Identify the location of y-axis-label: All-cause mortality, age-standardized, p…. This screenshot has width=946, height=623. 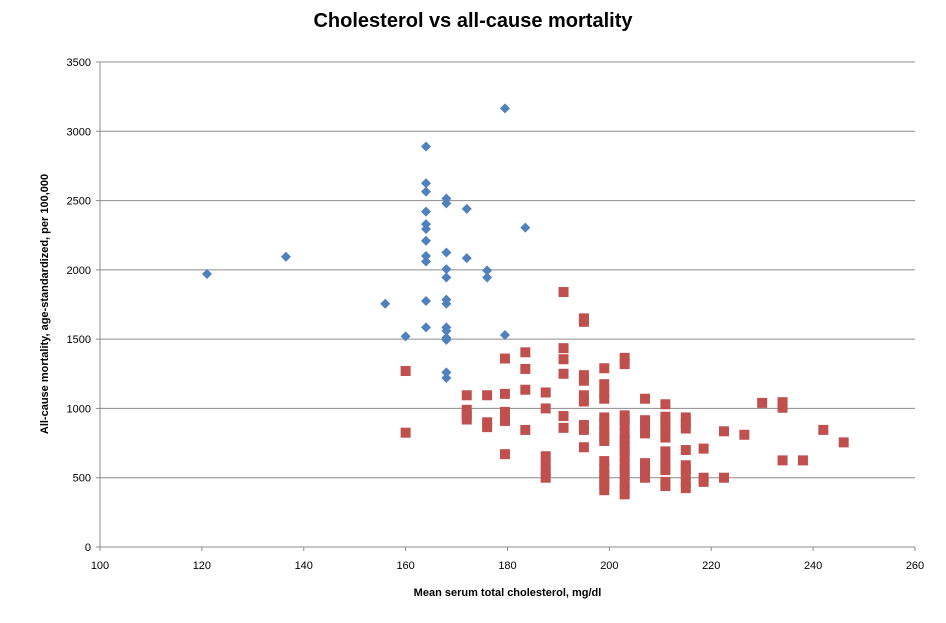
(45, 304).